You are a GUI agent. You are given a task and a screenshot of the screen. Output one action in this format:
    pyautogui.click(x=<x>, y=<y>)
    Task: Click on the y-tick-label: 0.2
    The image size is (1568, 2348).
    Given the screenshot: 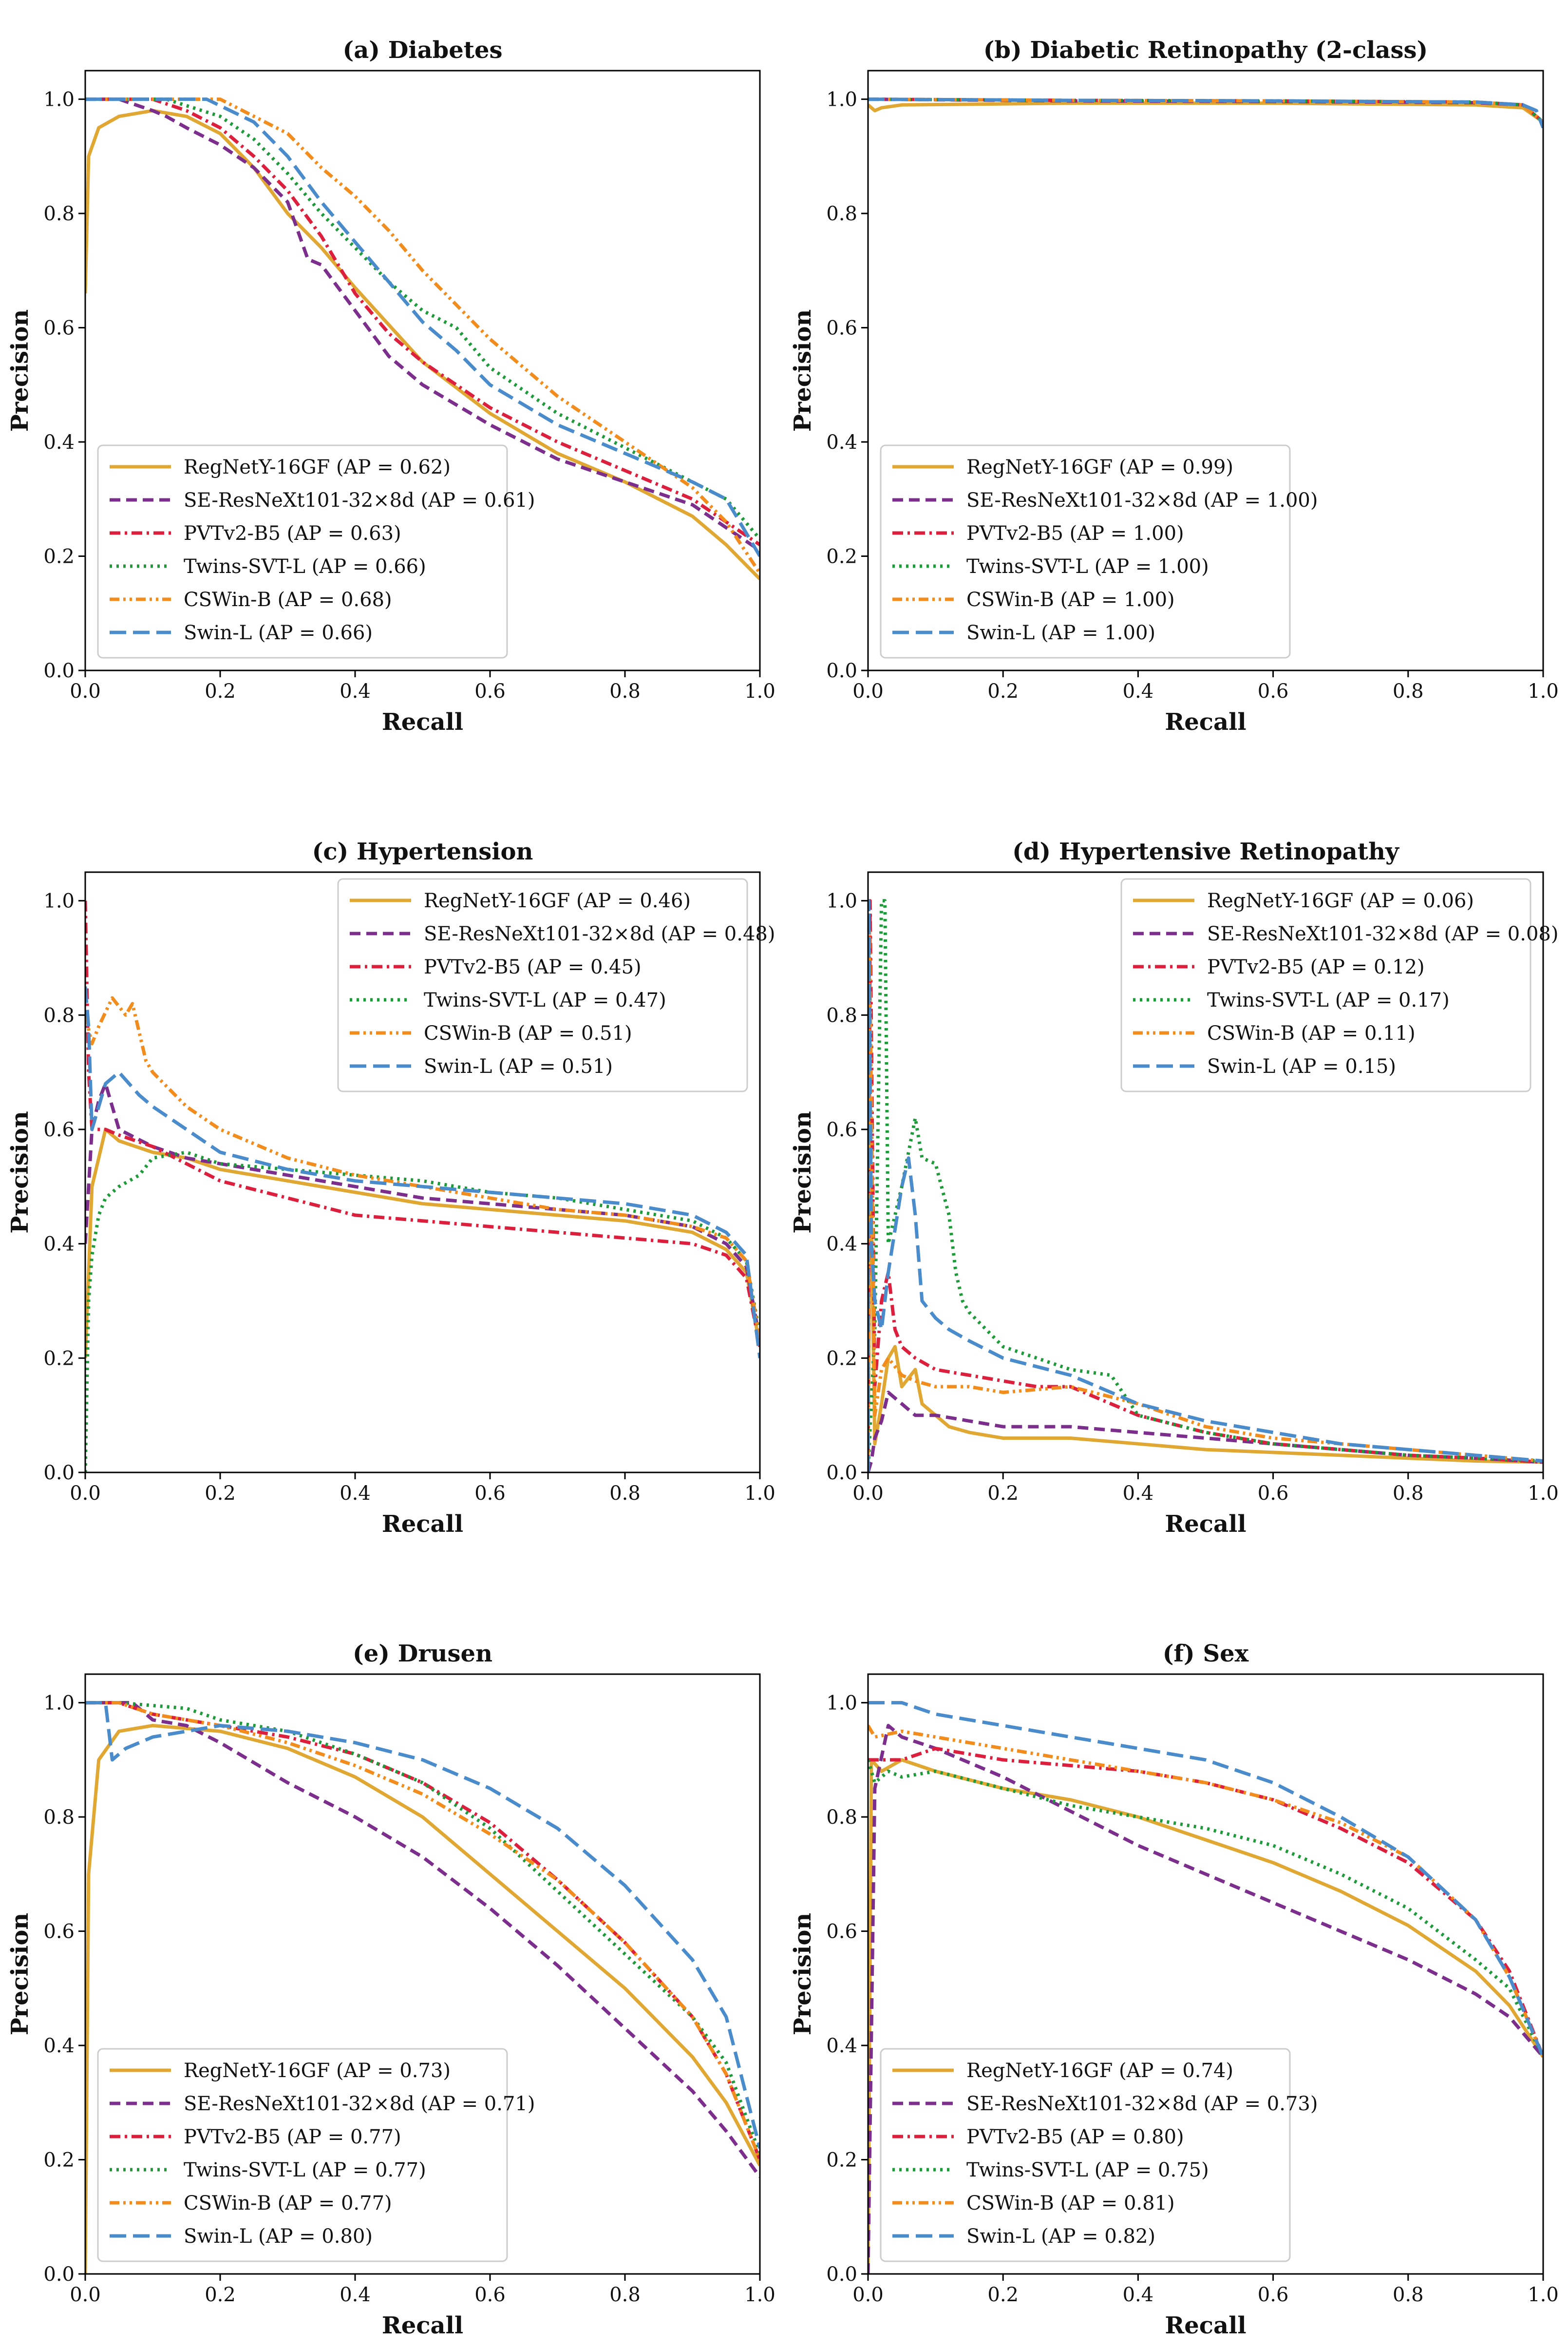 What is the action you would take?
    pyautogui.click(x=59, y=1358)
    